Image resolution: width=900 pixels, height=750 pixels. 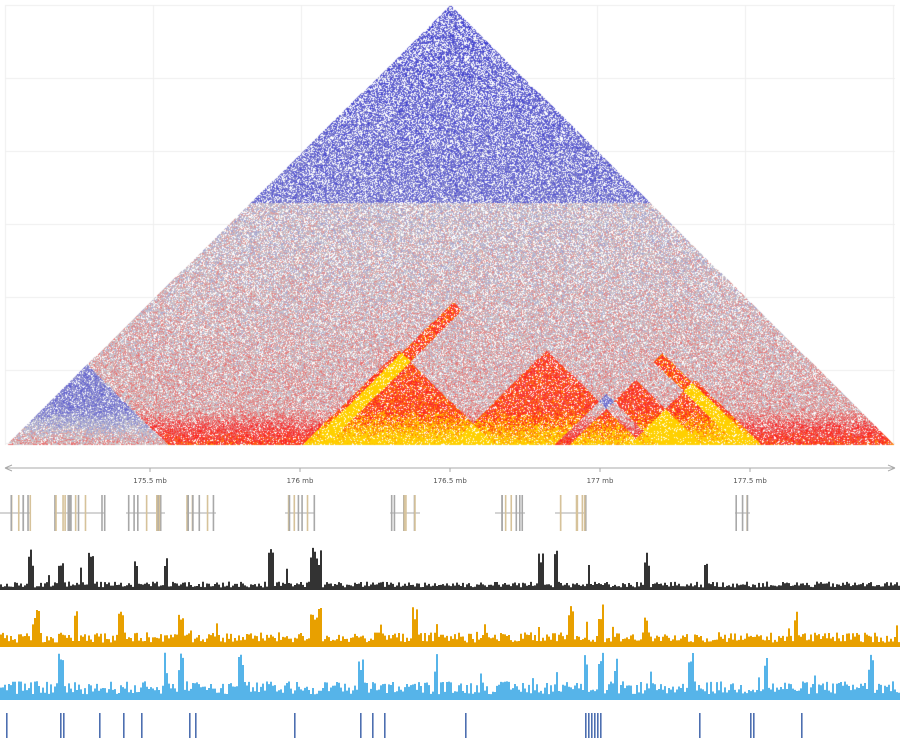 What do you see at coordinates (8, 468) in the screenshot?
I see `axis-arrow-left` at bounding box center [8, 468].